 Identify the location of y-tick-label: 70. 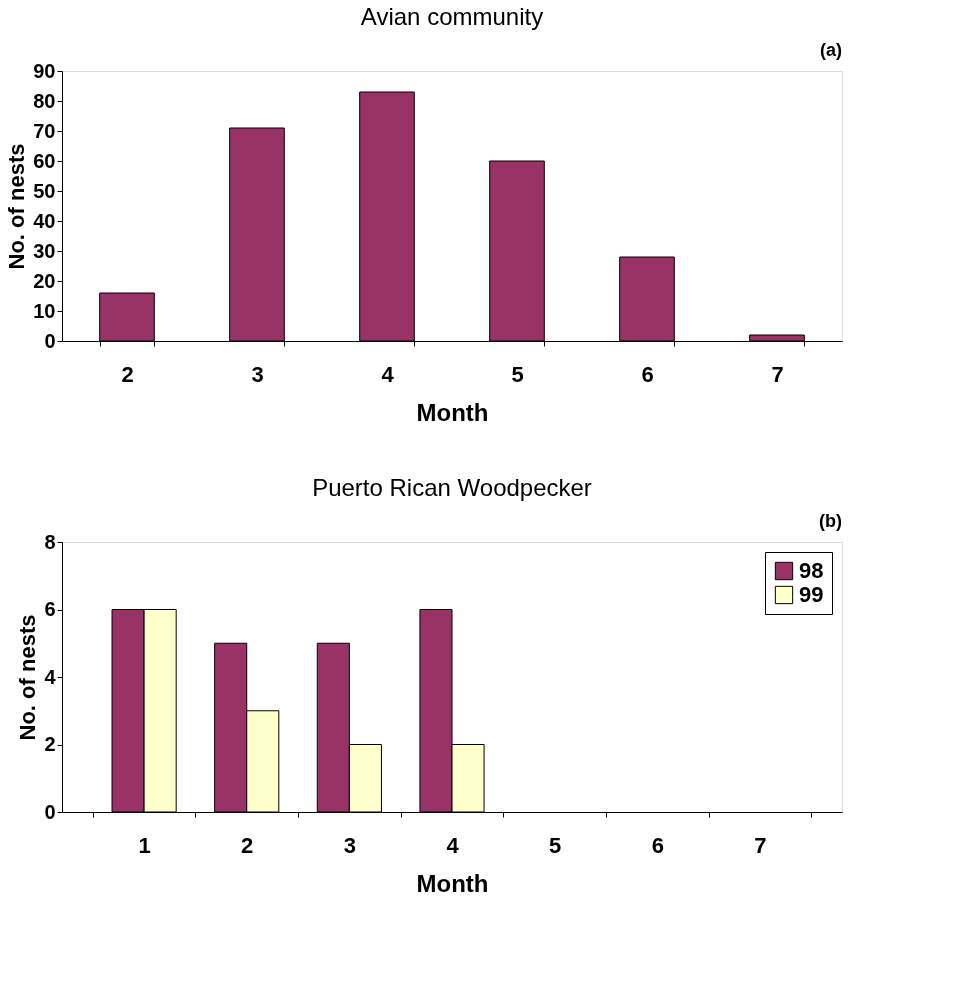
(44, 130).